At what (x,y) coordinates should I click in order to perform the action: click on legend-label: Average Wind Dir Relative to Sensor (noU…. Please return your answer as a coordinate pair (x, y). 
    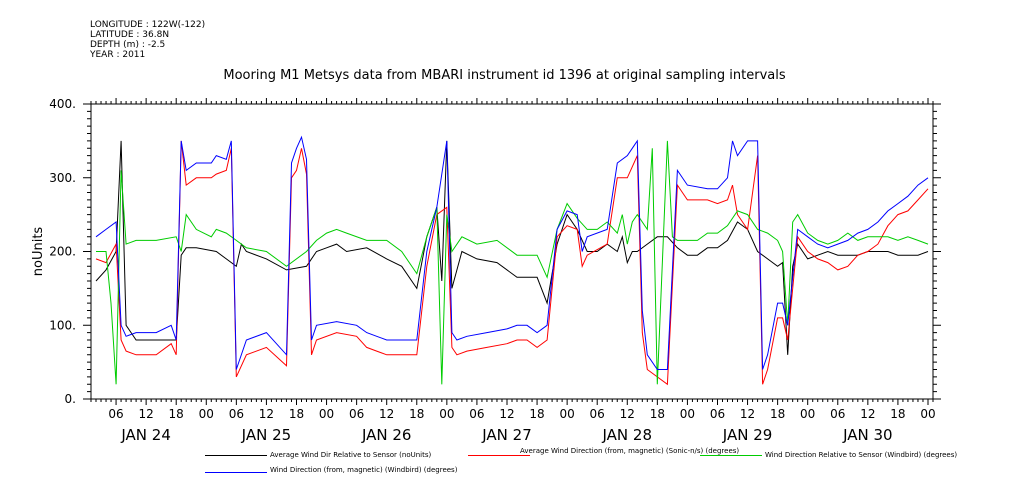
    Looking at the image, I should click on (351, 455).